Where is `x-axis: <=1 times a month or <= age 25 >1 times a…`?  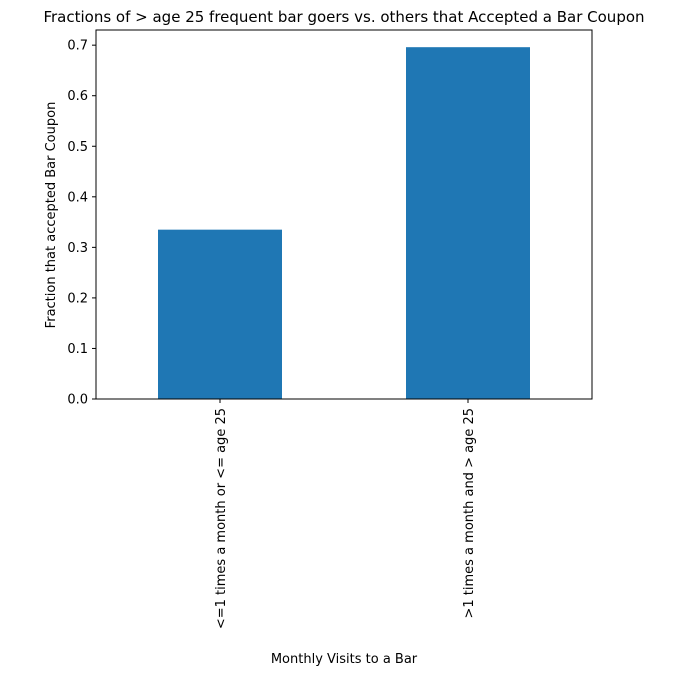
x-axis: <=1 times a month or <= age 25 >1 times a… is located at coordinates (345, 514).